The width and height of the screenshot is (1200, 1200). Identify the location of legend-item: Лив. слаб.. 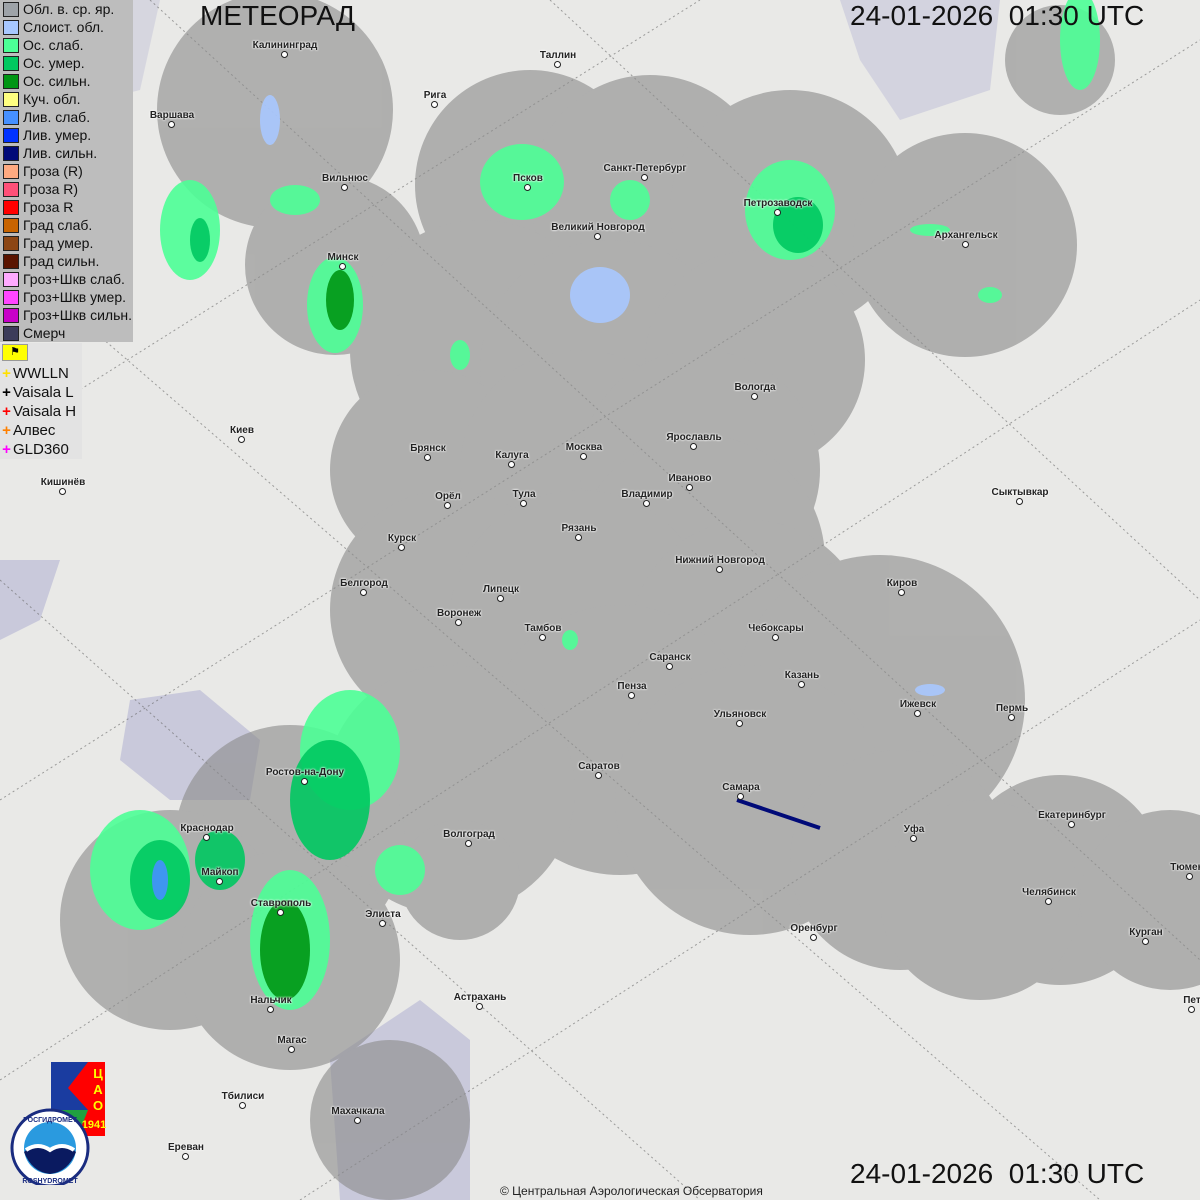
(66, 117).